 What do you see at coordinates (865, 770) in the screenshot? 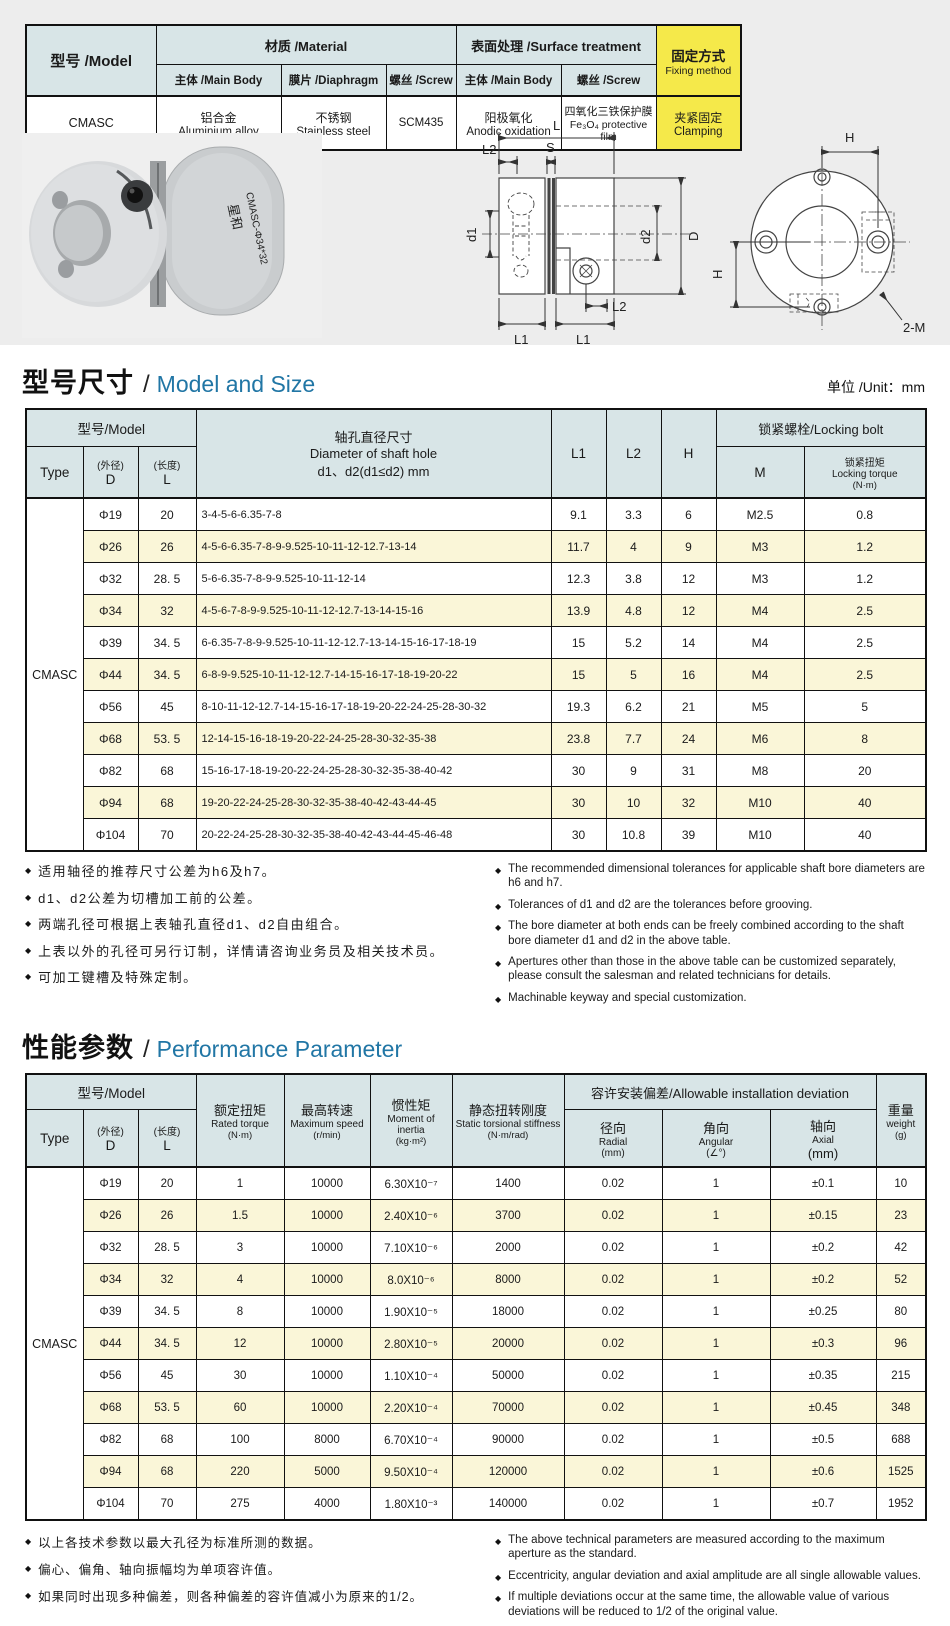
I see `cell: 20` at bounding box center [865, 770].